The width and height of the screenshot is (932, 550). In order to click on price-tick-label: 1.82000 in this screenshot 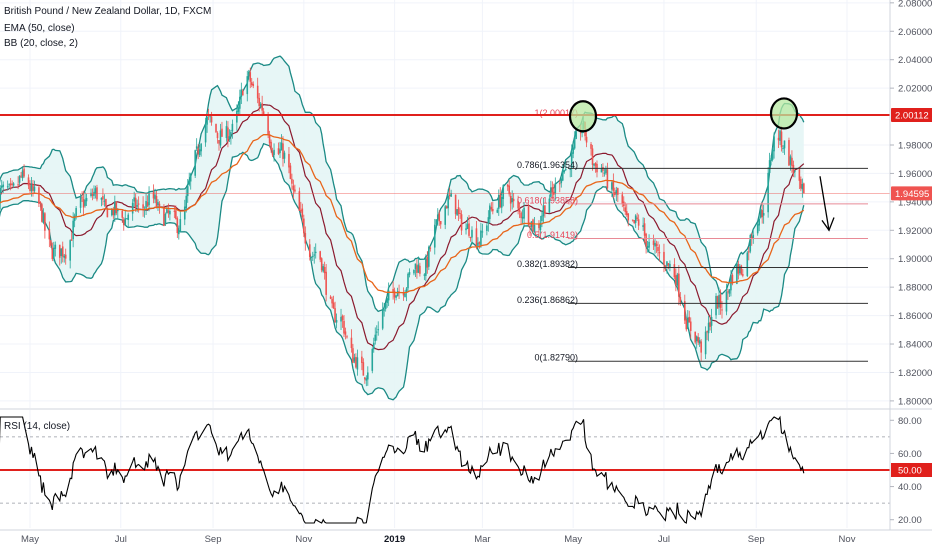, I will do `click(915, 373)`.